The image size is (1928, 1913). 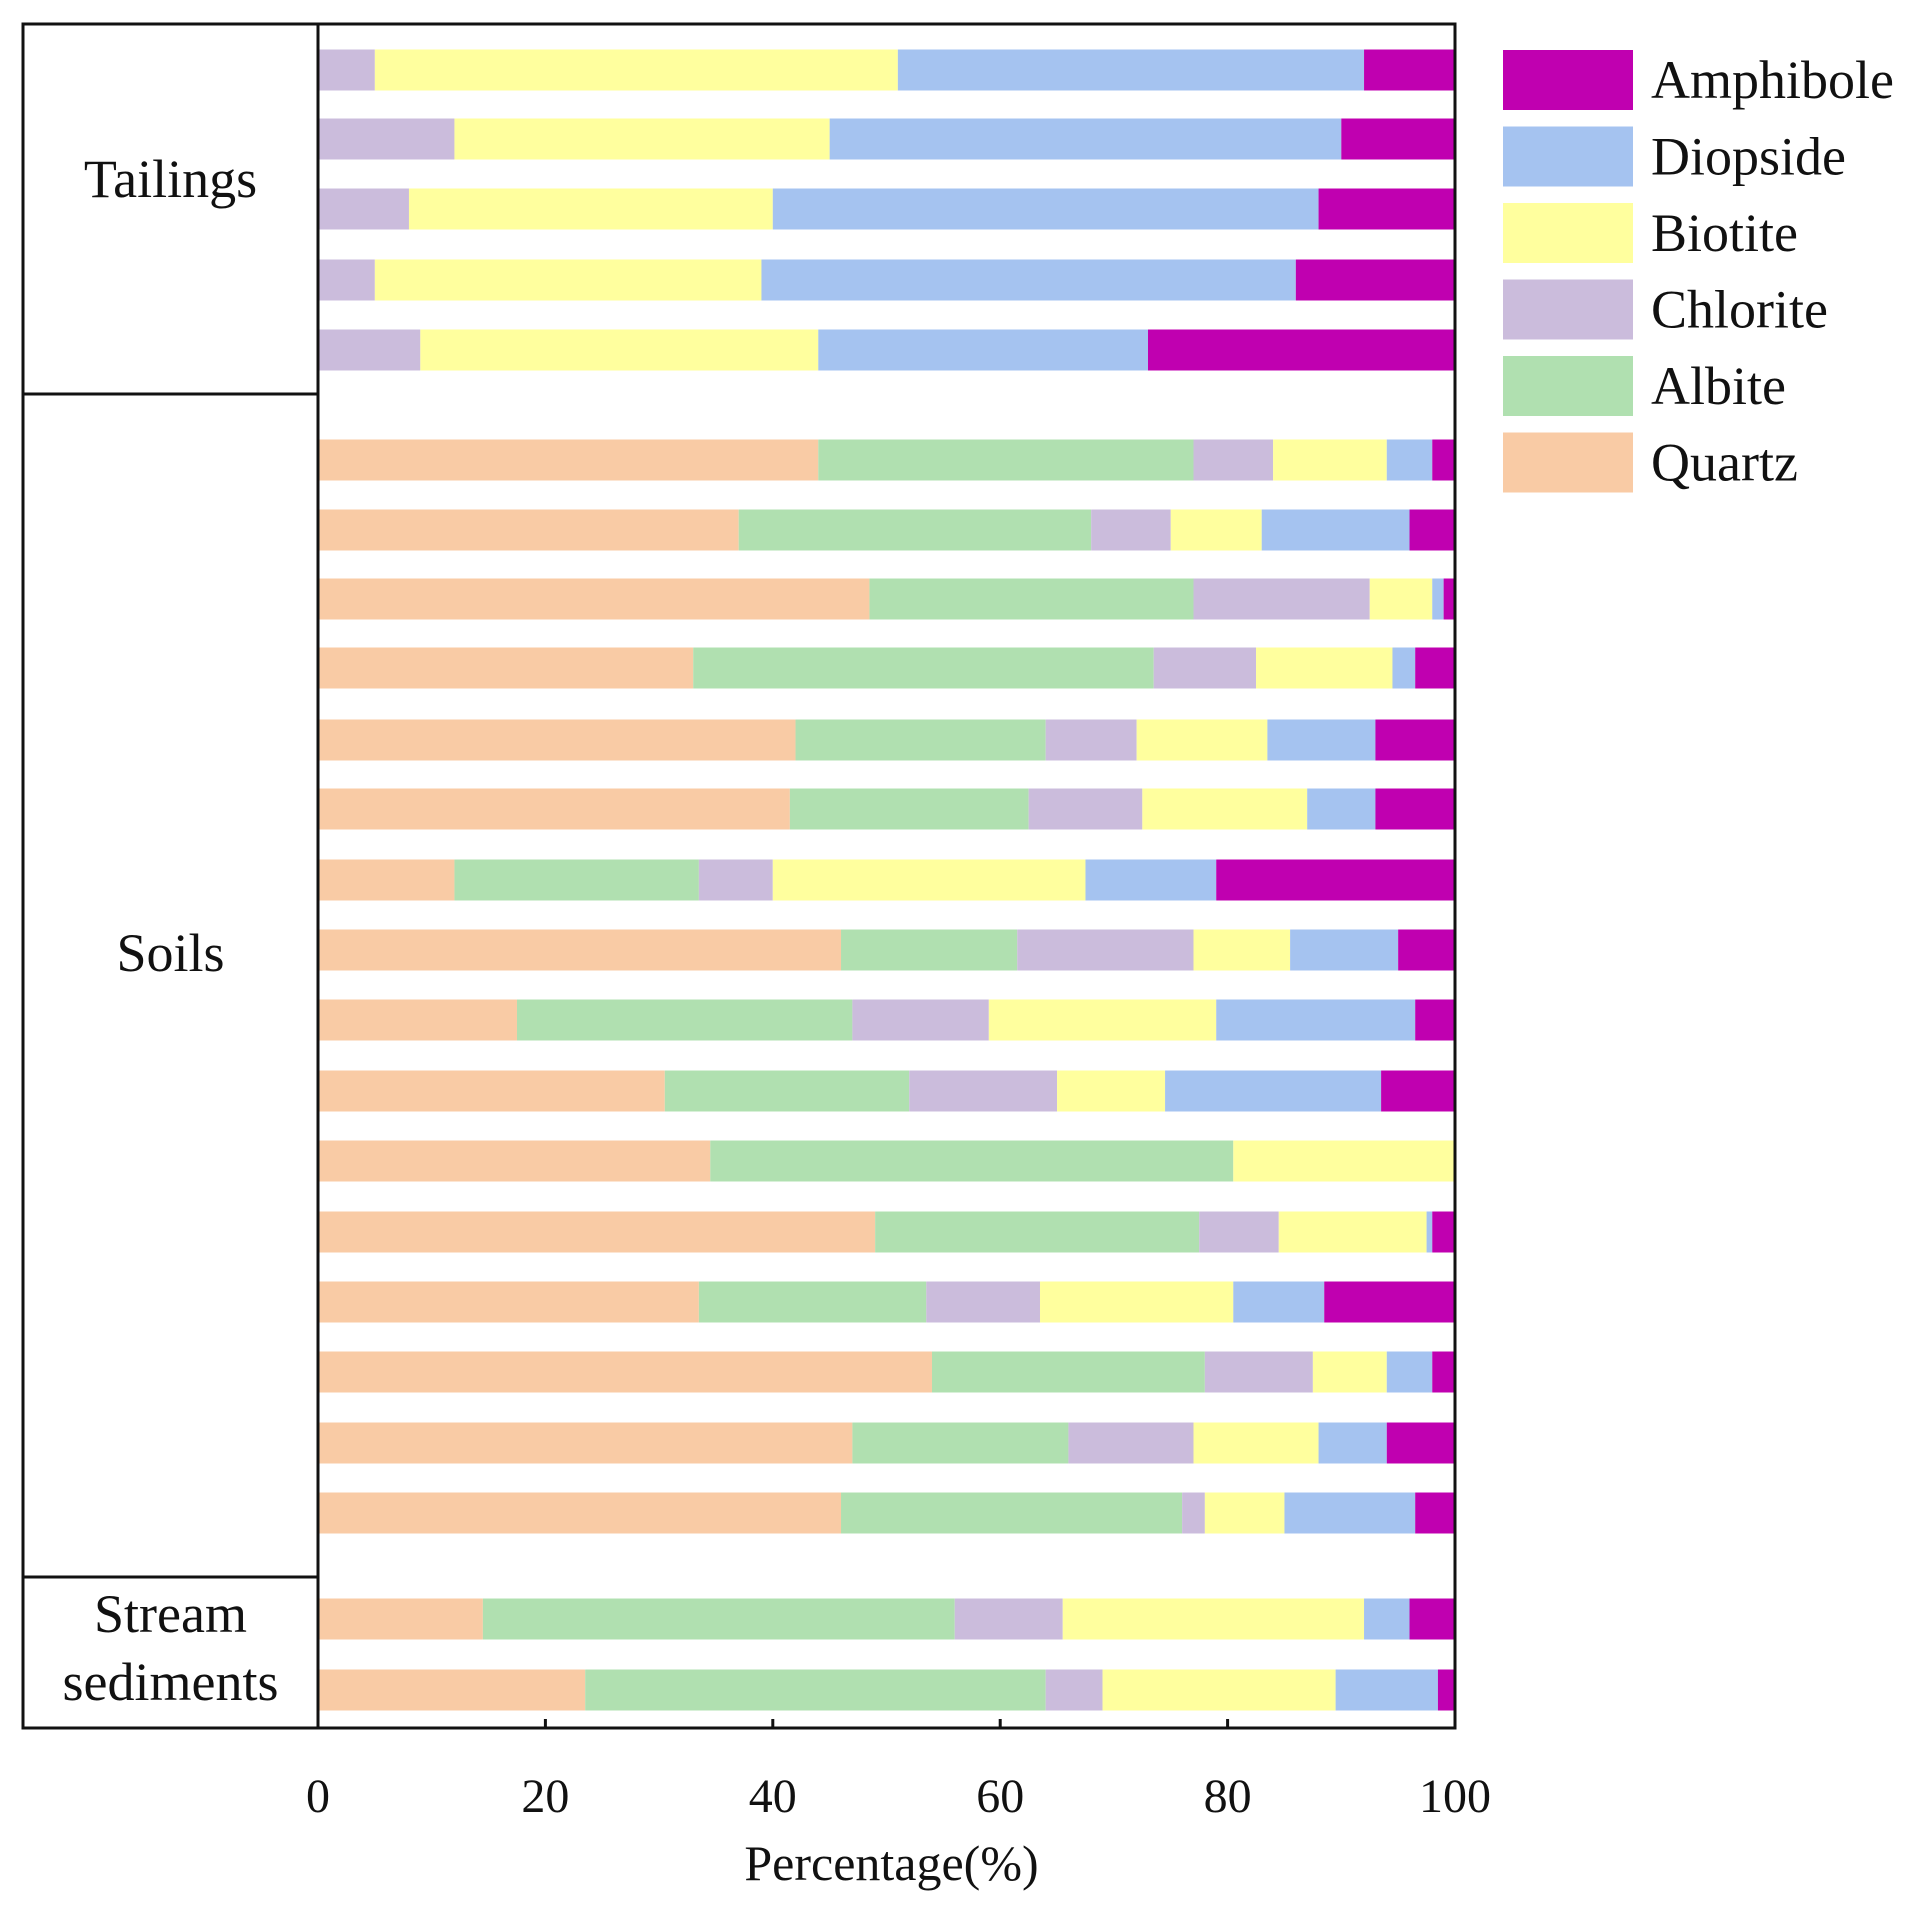 What do you see at coordinates (891, 1863) in the screenshot?
I see `x-axis-title: Percentage(%)` at bounding box center [891, 1863].